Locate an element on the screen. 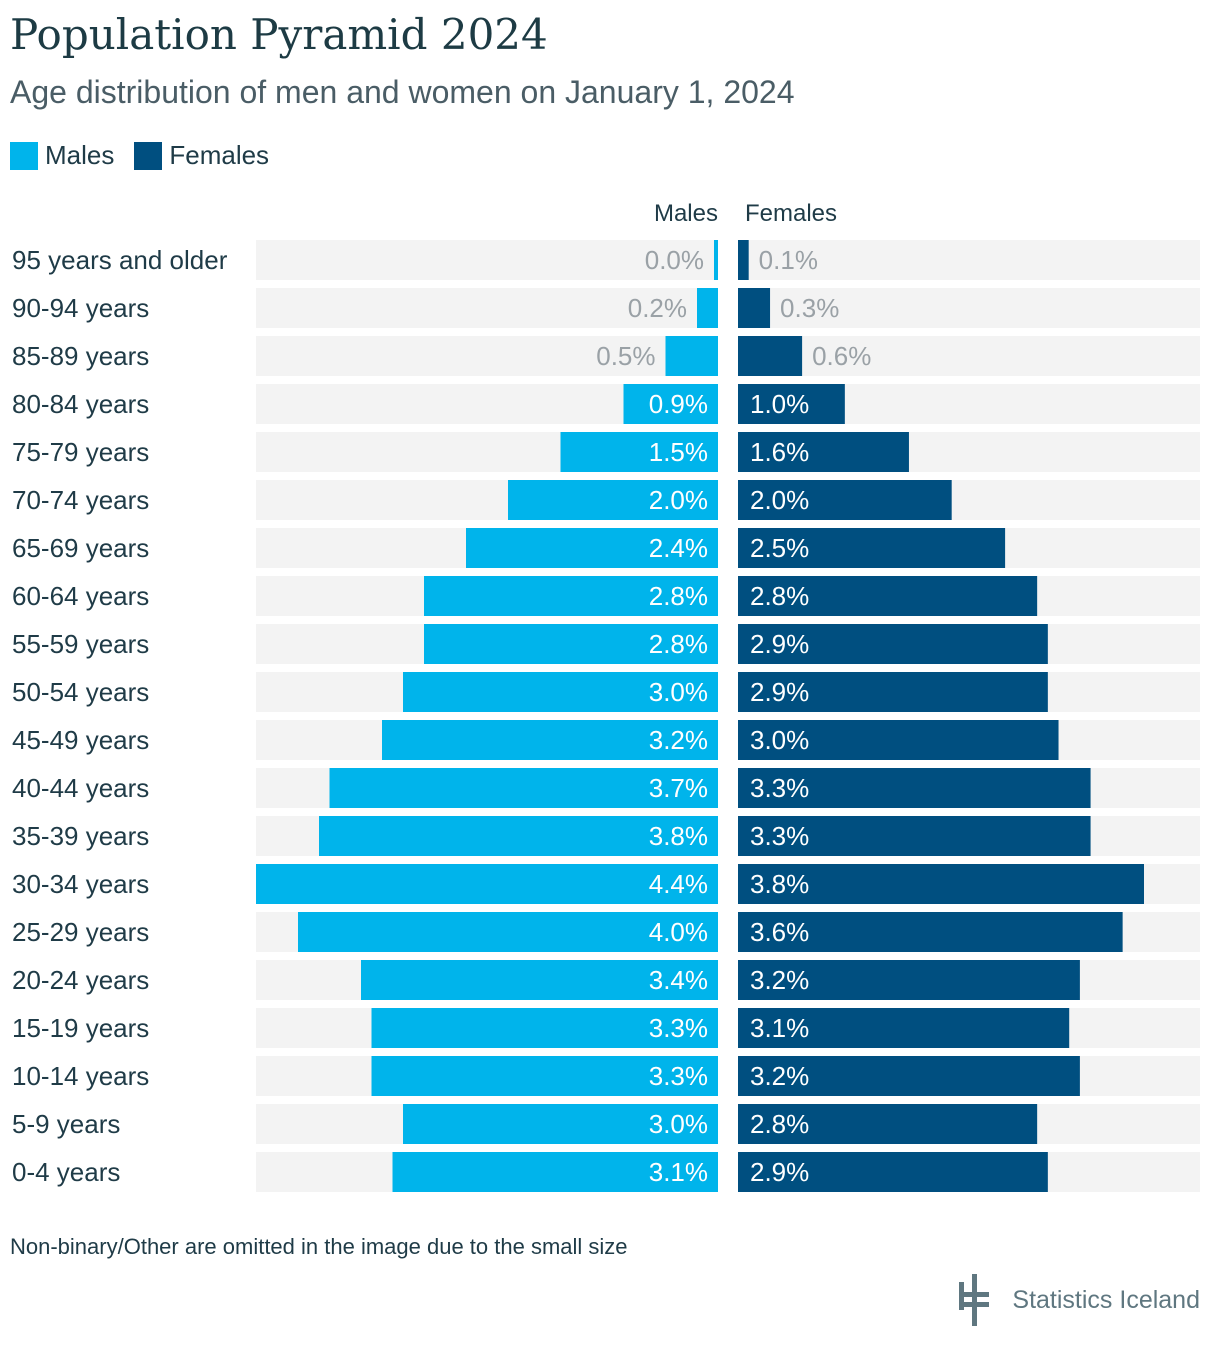  legend-item-females: Females is located at coordinates (201, 155).